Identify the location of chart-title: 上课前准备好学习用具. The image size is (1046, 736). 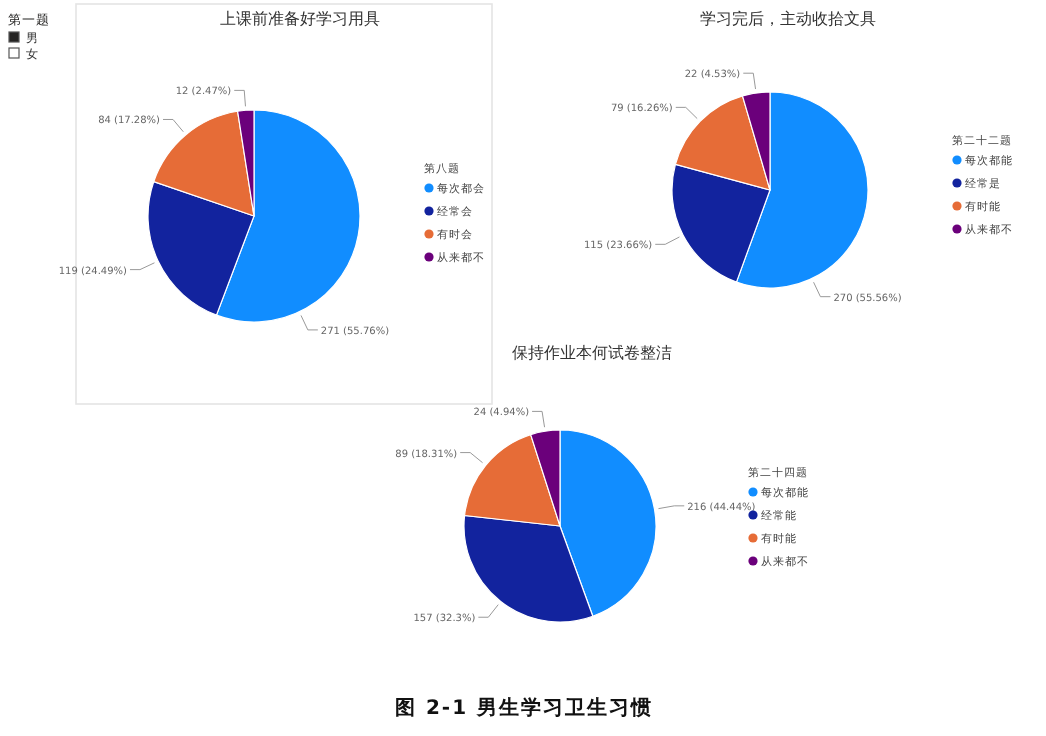
(300, 19).